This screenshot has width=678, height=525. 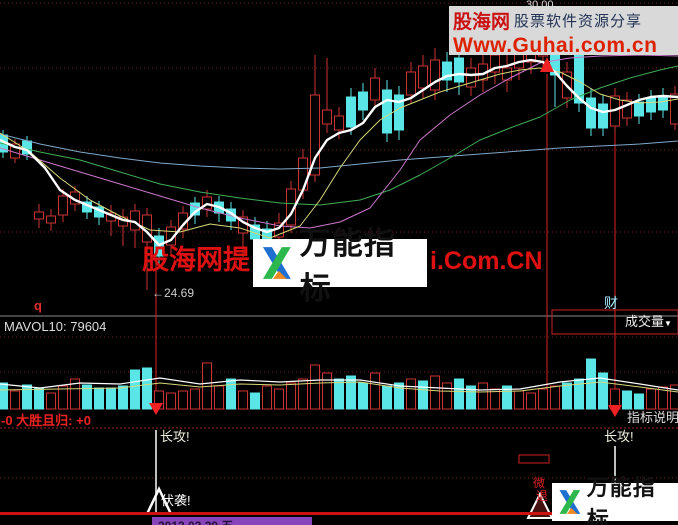 I want to click on small-annotation-box, so click(x=534, y=459).